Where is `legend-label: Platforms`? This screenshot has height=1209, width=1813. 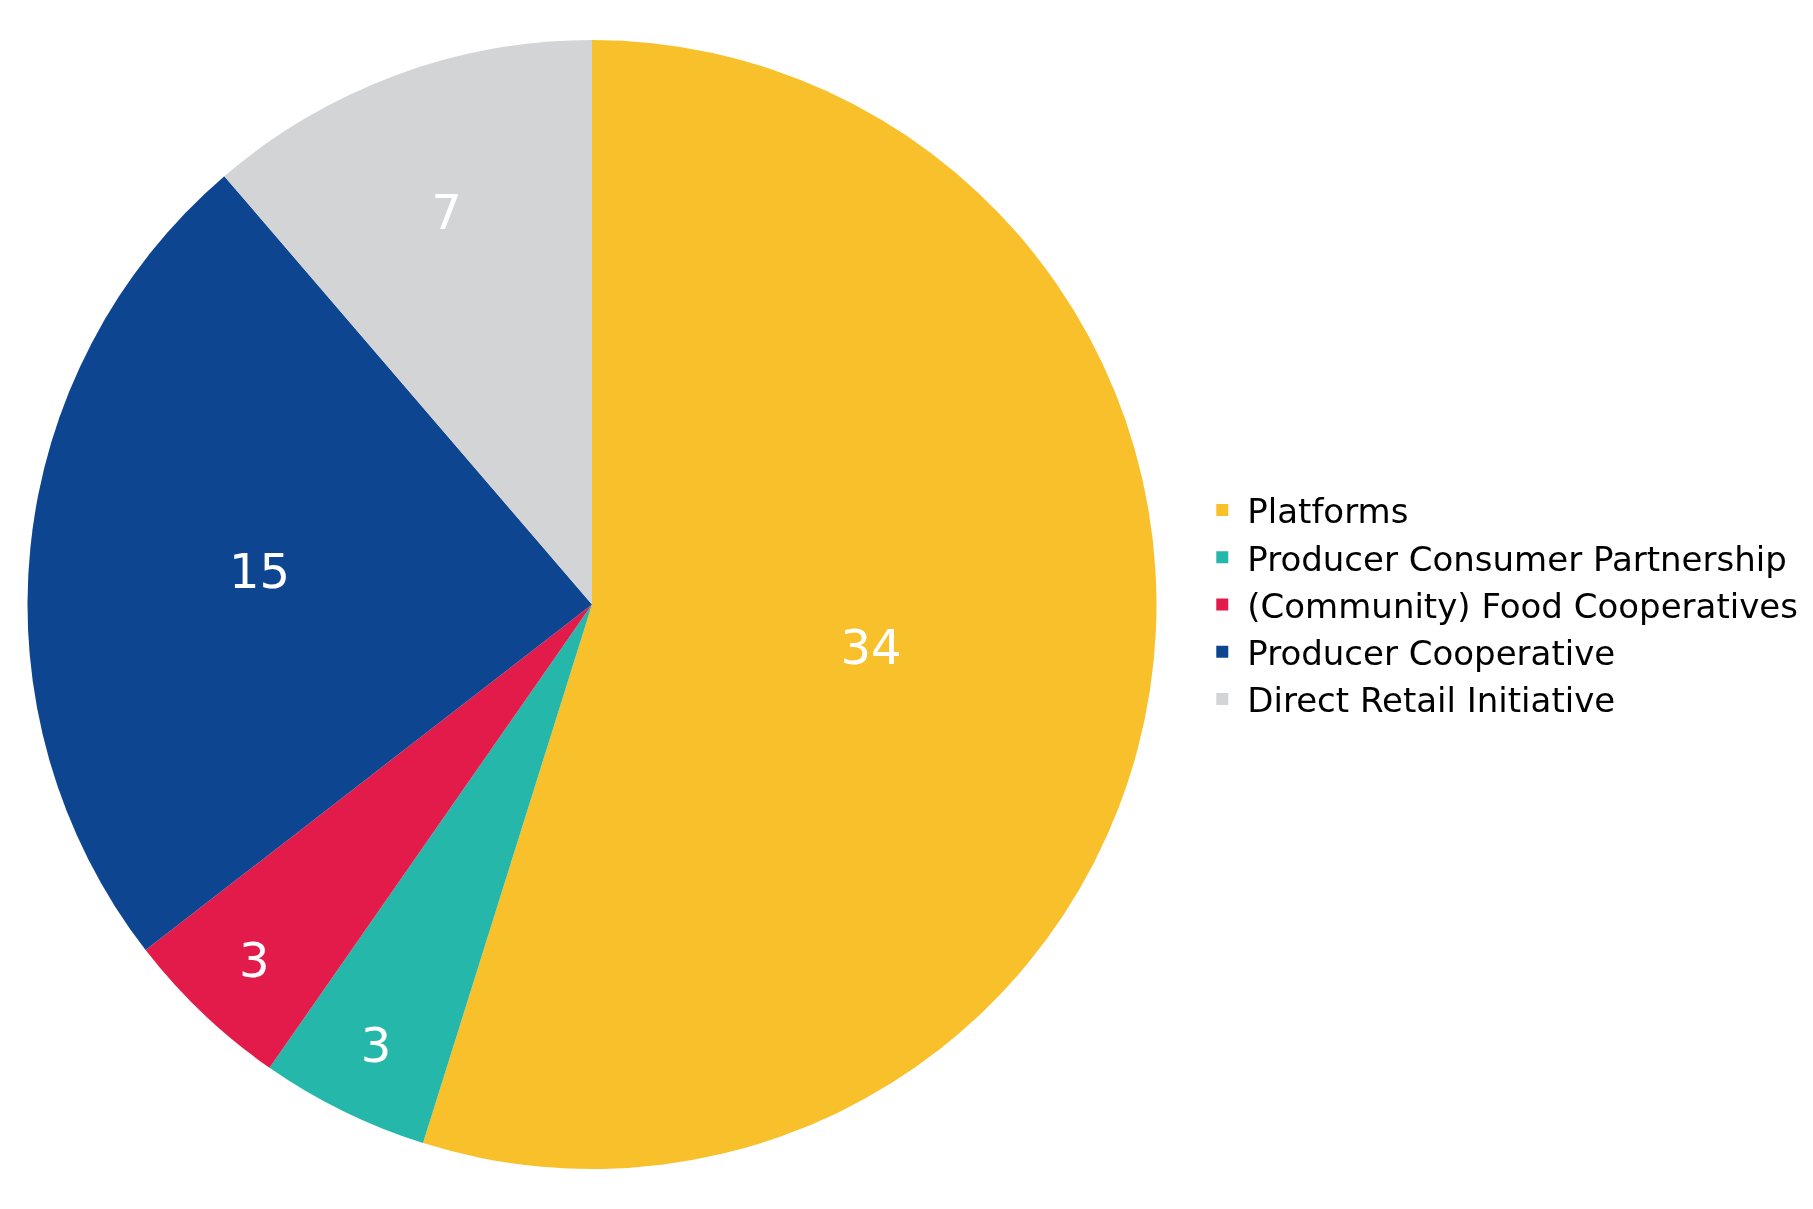 legend-label: Platforms is located at coordinates (1328, 511).